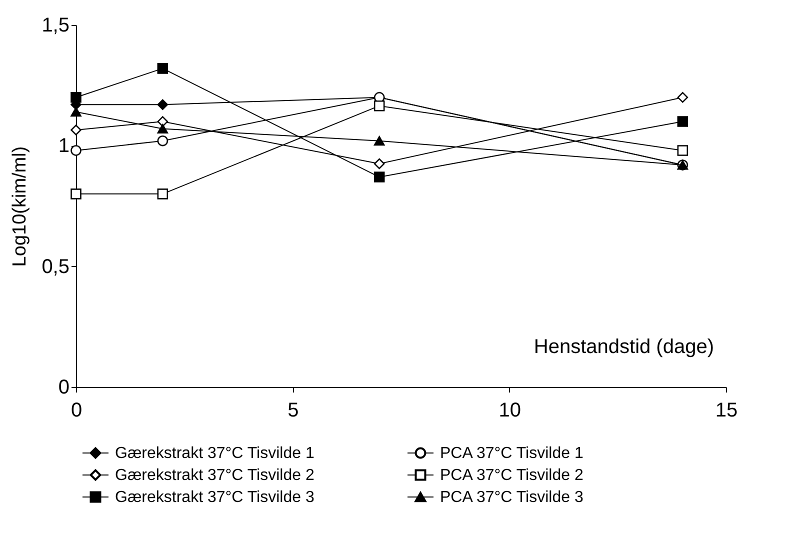 Image resolution: width=790 pixels, height=560 pixels. I want to click on legend-label: Gærekstrakt 37°C Tisvilde 3, so click(214, 497).